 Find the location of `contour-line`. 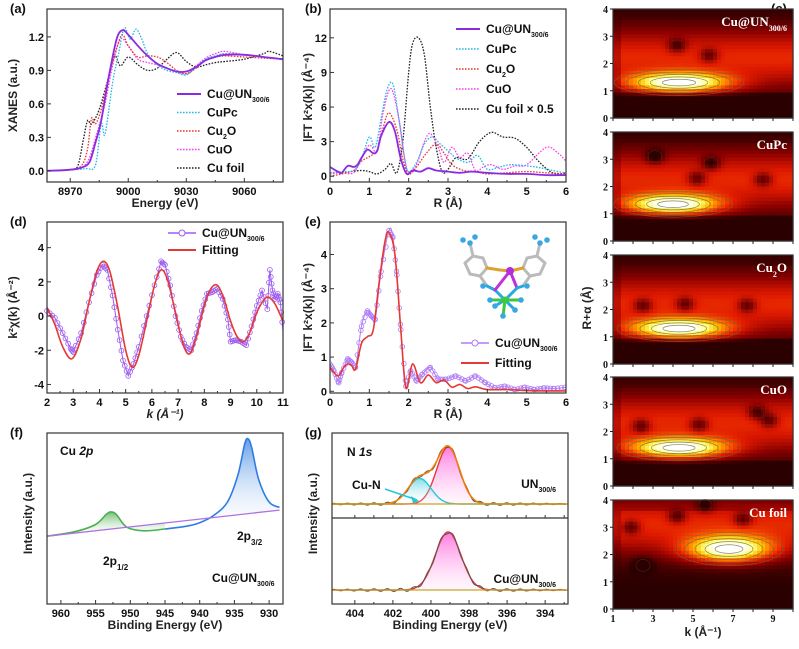

contour-line is located at coordinates (679, 328).